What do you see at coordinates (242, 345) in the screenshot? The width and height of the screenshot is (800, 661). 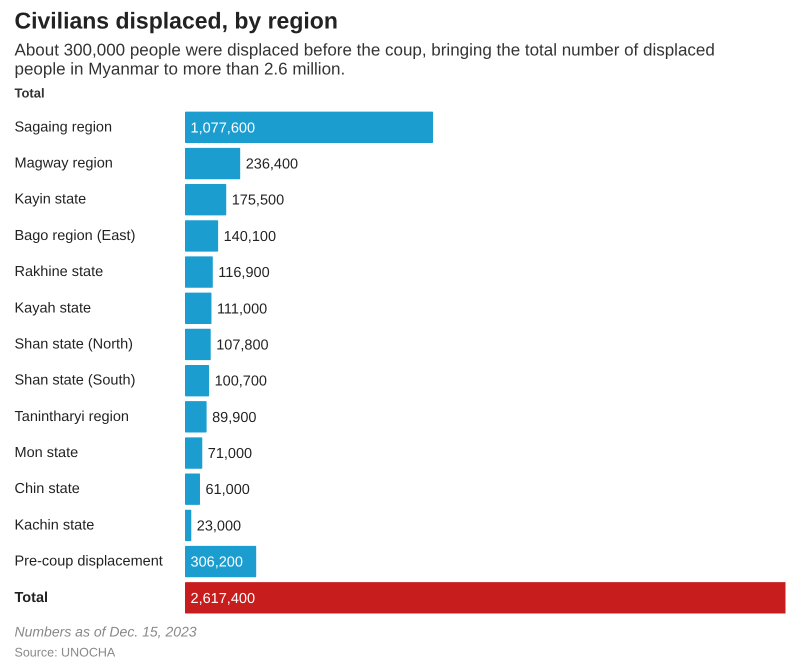 I see `data-label: 107,800` at bounding box center [242, 345].